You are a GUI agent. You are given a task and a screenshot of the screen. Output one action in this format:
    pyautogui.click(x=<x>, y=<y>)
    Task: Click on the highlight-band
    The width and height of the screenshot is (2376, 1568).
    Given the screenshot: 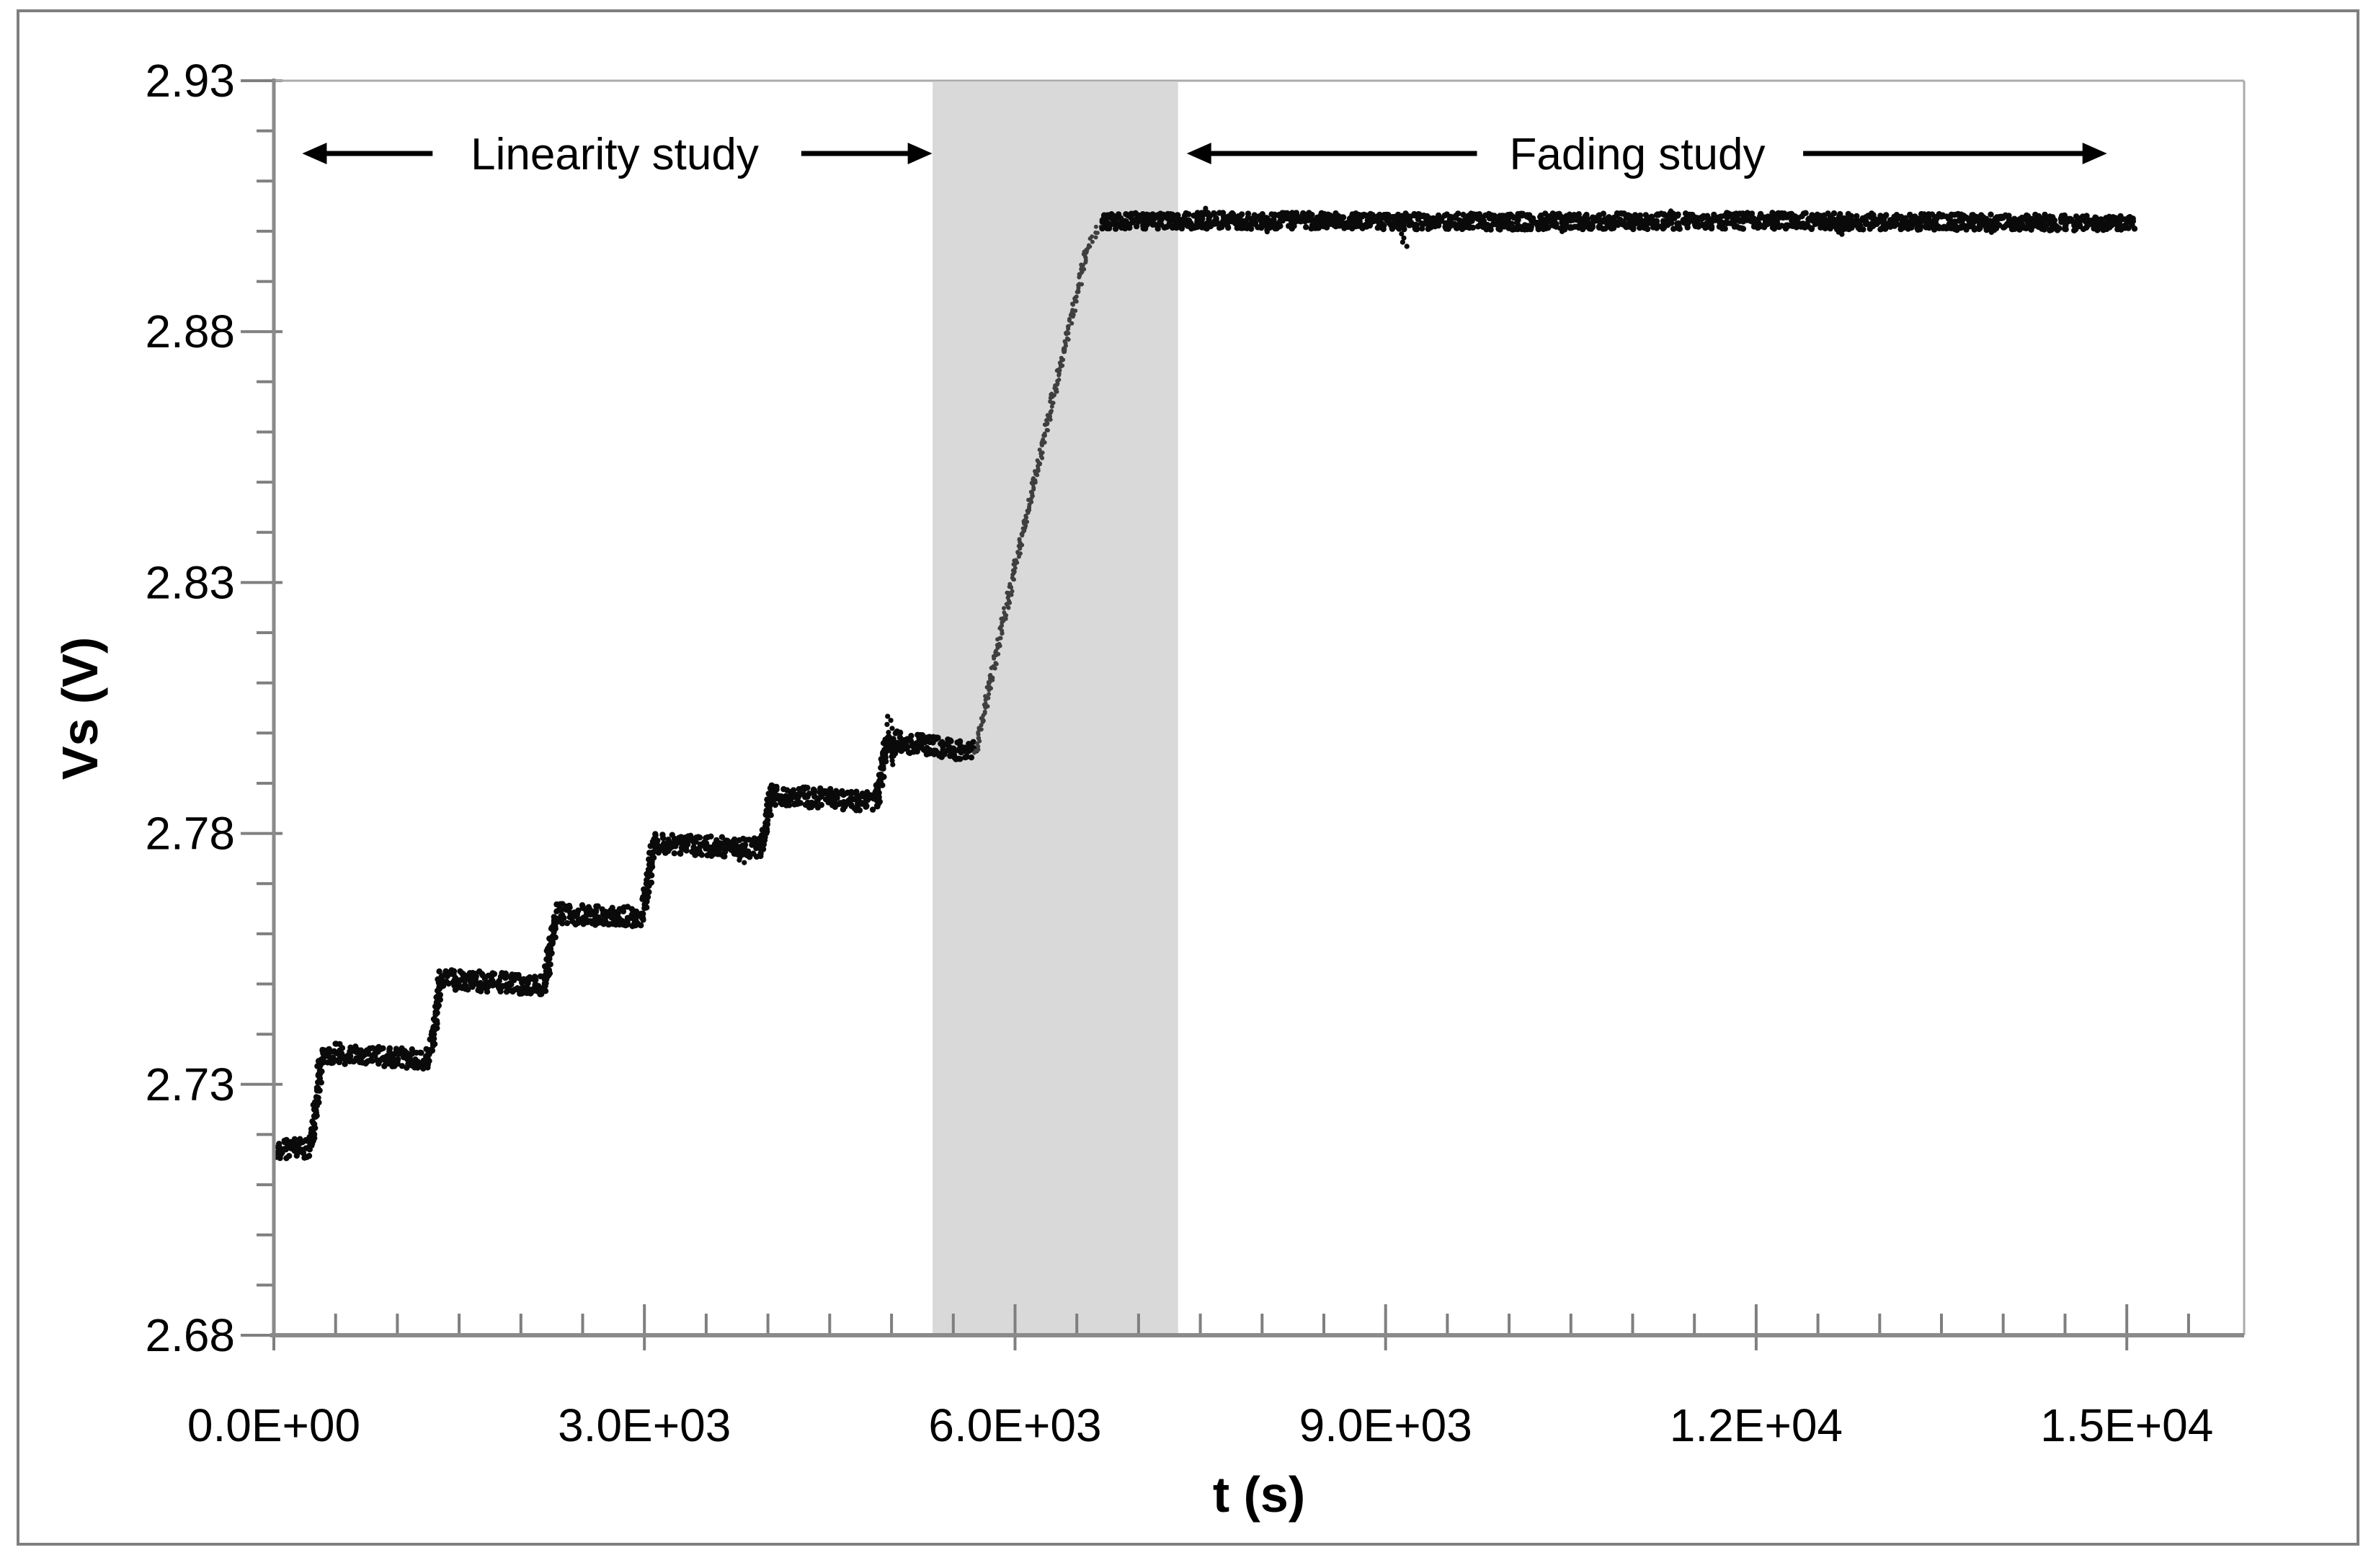 What is the action you would take?
    pyautogui.click(x=1055, y=708)
    